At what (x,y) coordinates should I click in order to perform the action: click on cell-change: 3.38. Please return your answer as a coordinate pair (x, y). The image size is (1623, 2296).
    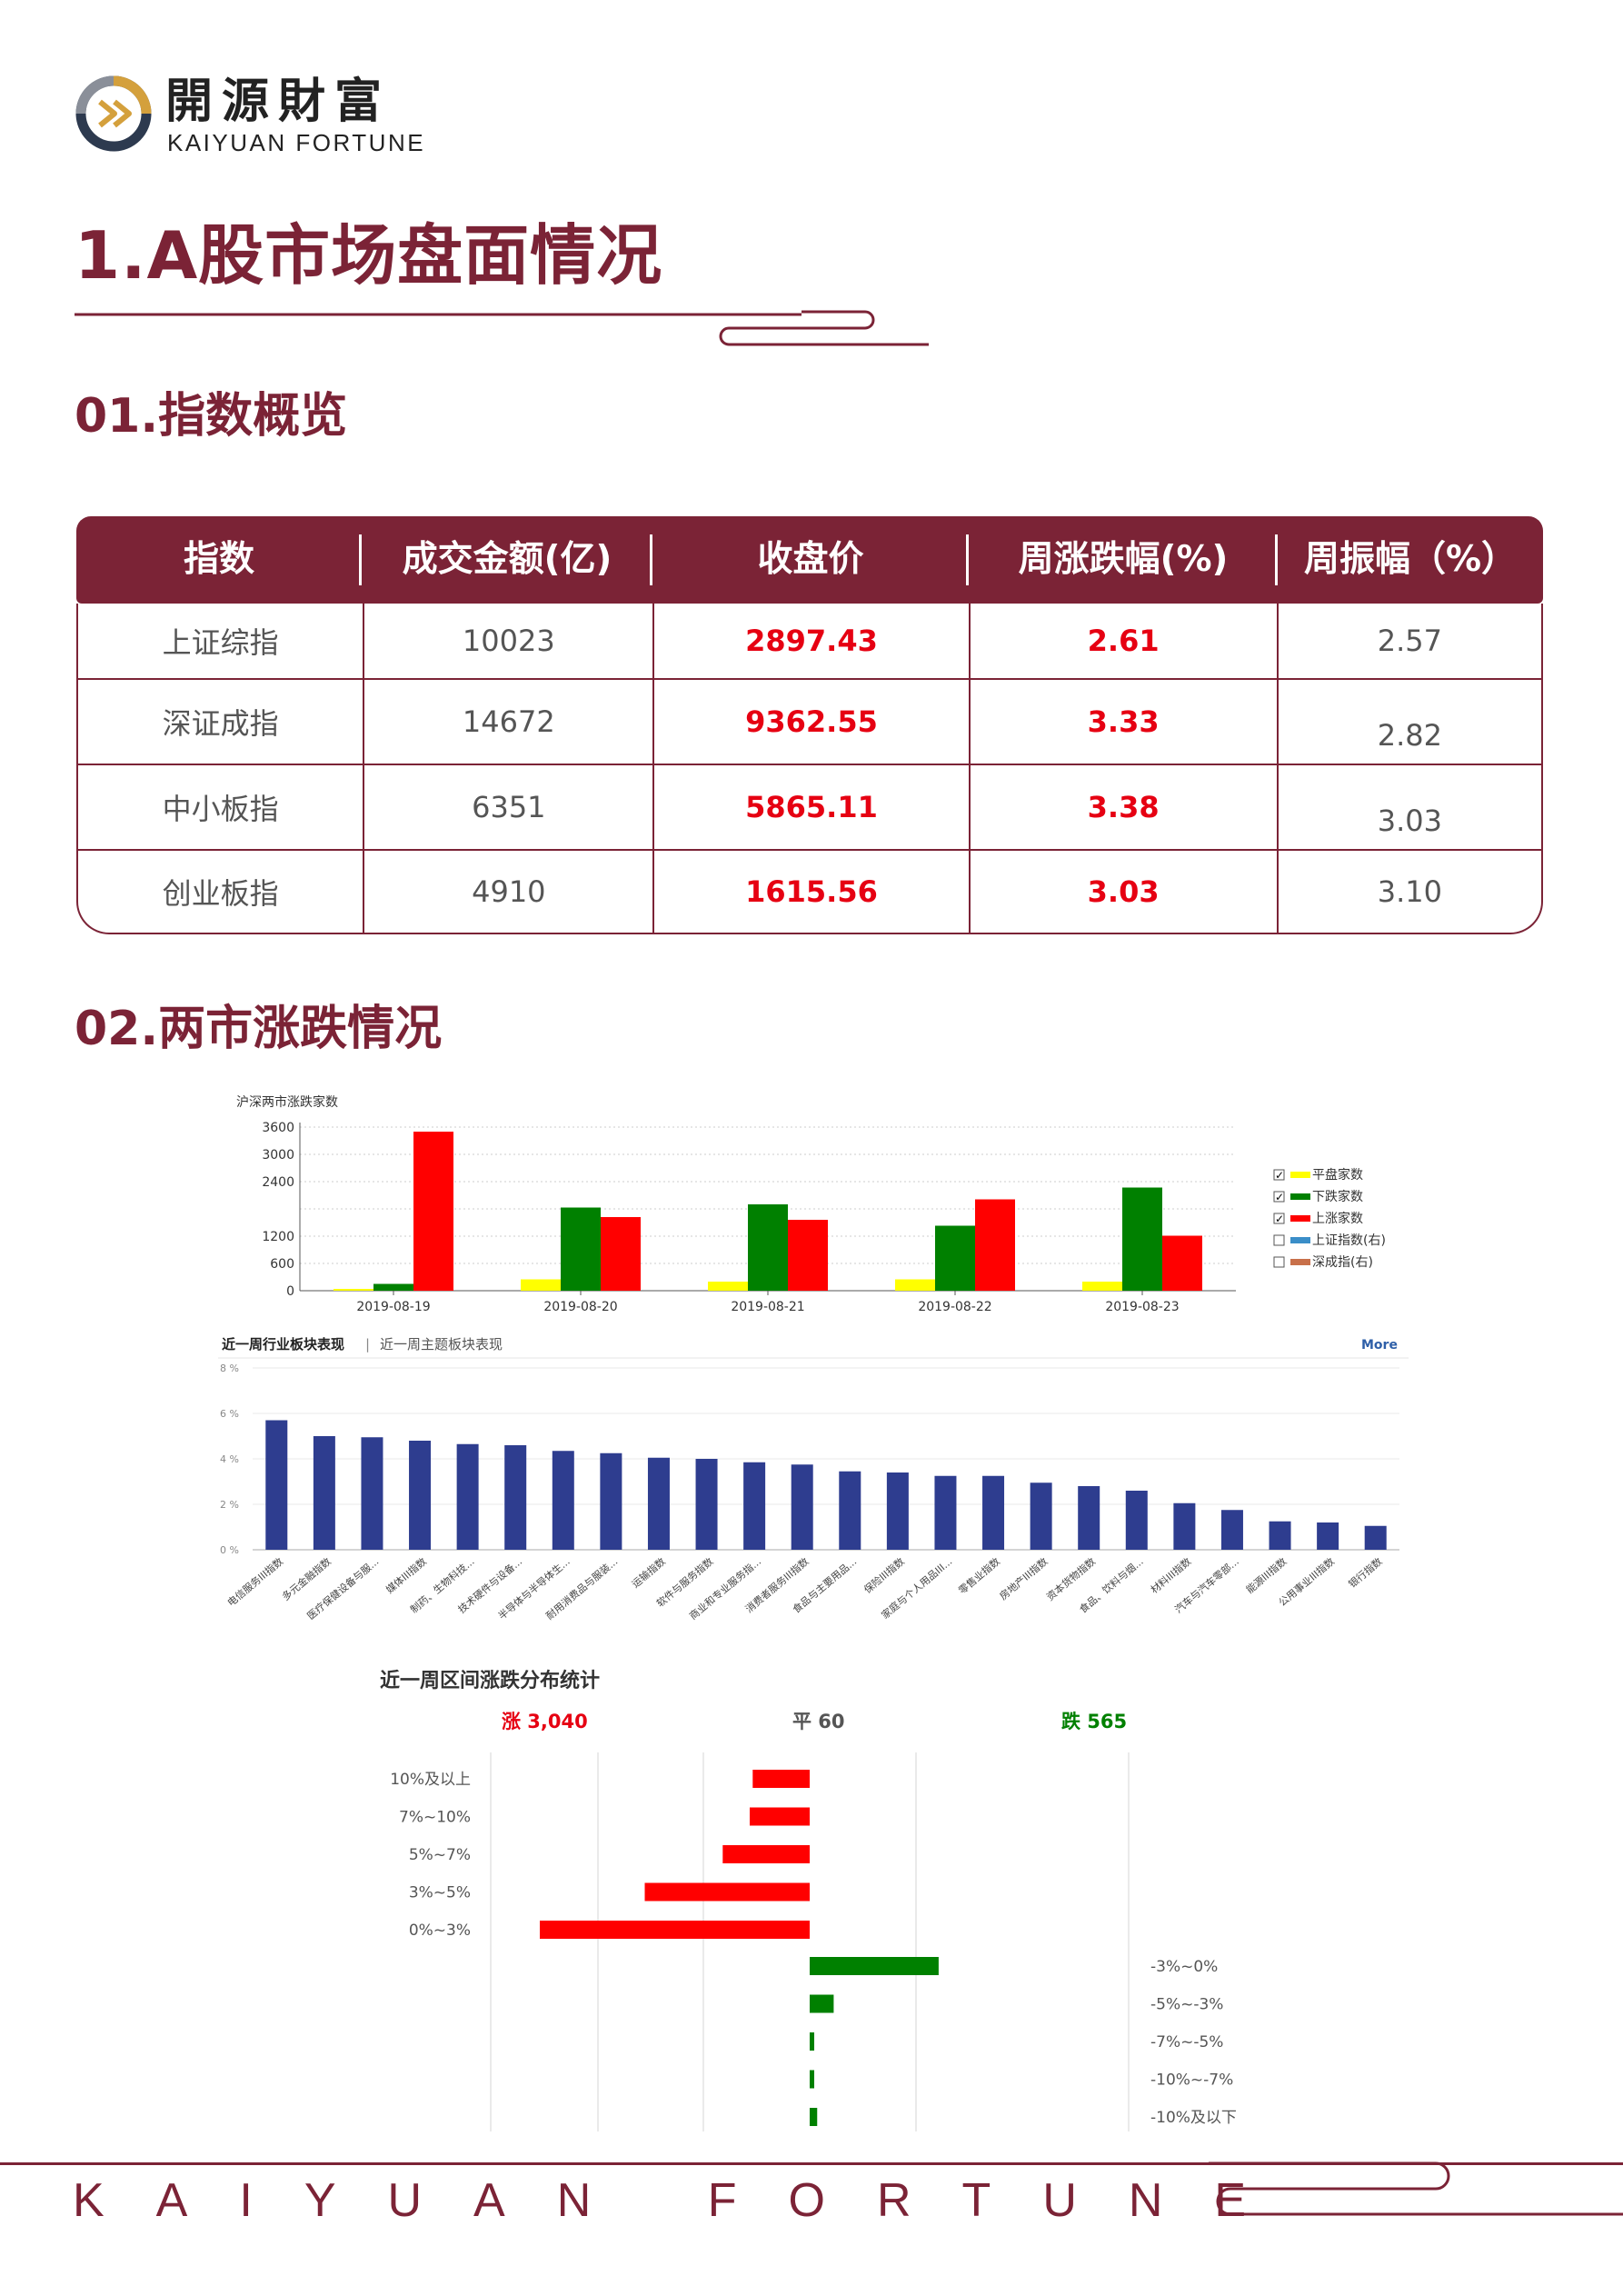
    Looking at the image, I should click on (1123, 807).